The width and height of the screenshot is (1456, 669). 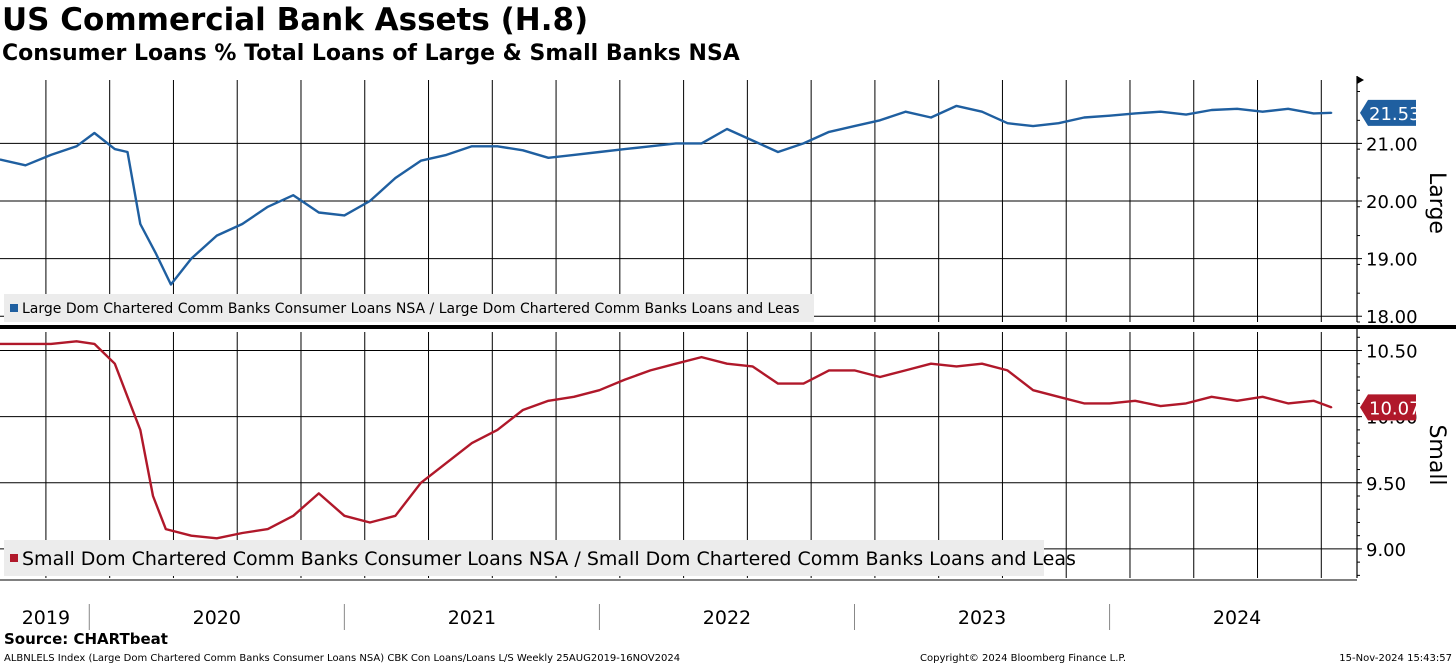 What do you see at coordinates (1392, 317) in the screenshot?
I see `large-ytick-label: 18.00` at bounding box center [1392, 317].